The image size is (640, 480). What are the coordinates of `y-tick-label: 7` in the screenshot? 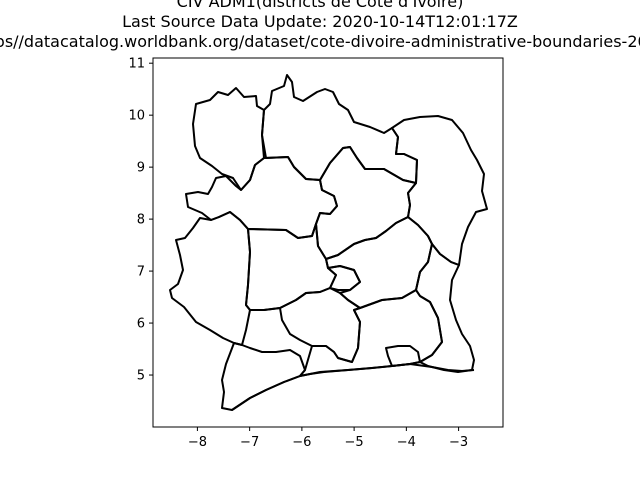 It's located at (141, 272).